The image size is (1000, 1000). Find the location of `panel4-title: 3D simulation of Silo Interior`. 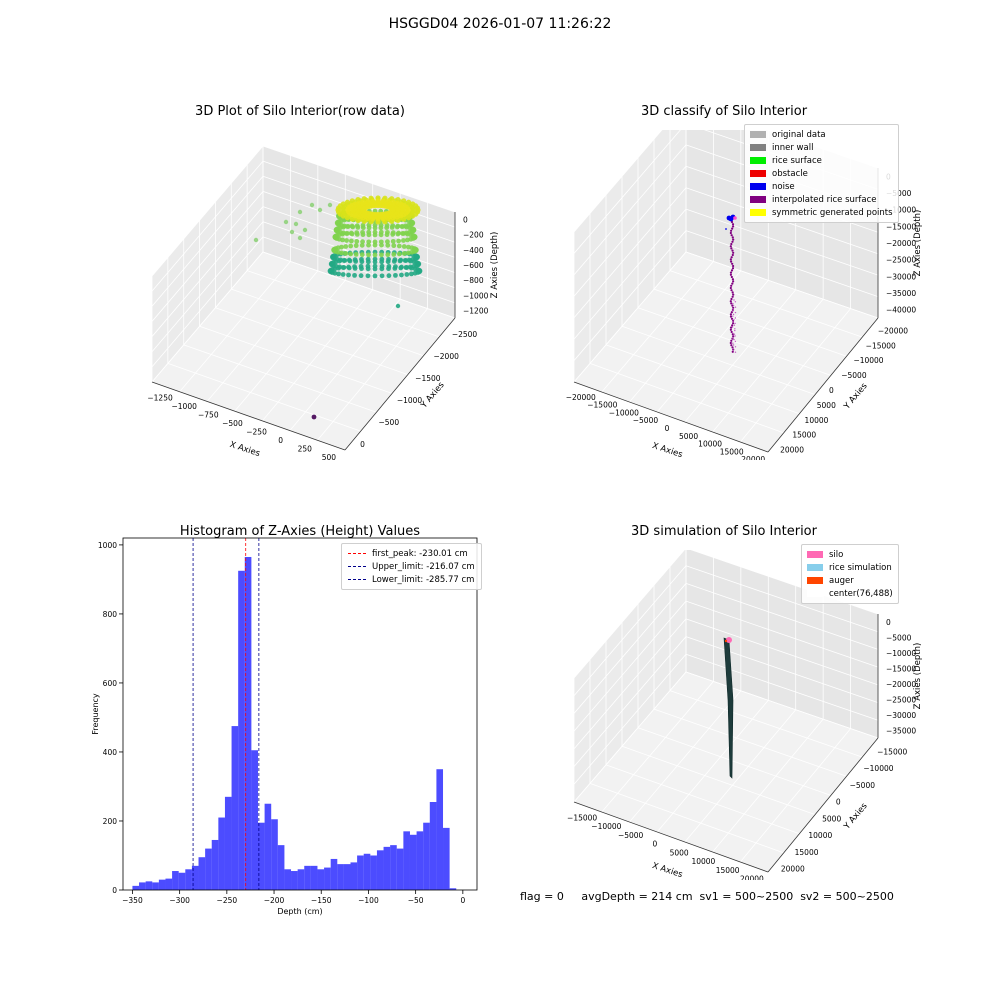

panel4-title: 3D simulation of Silo Interior is located at coordinates (724, 531).